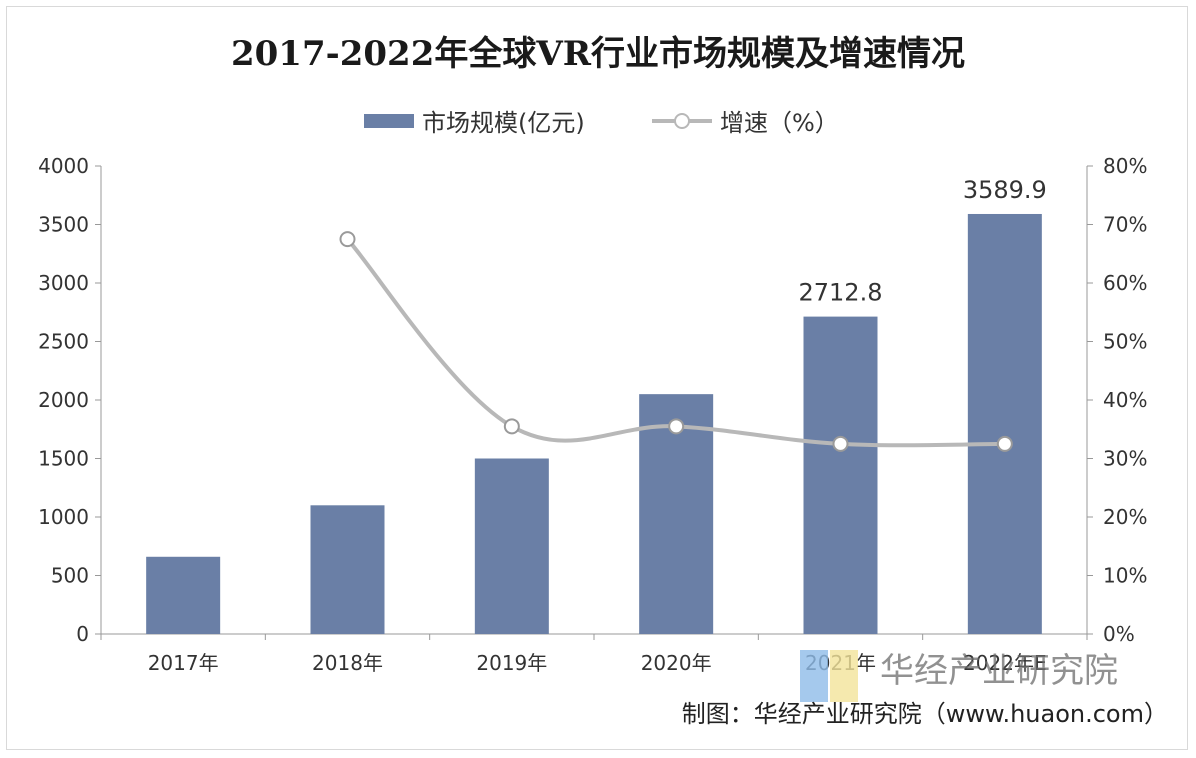  Describe the element at coordinates (63, 517) in the screenshot. I see `left-tick-label: 1000` at that location.